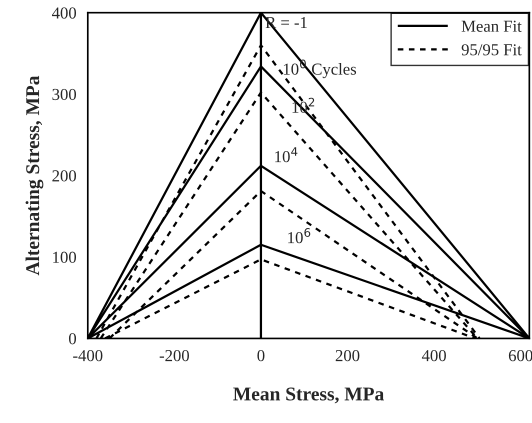  I want to click on y-tick-label: 200, so click(64, 176).